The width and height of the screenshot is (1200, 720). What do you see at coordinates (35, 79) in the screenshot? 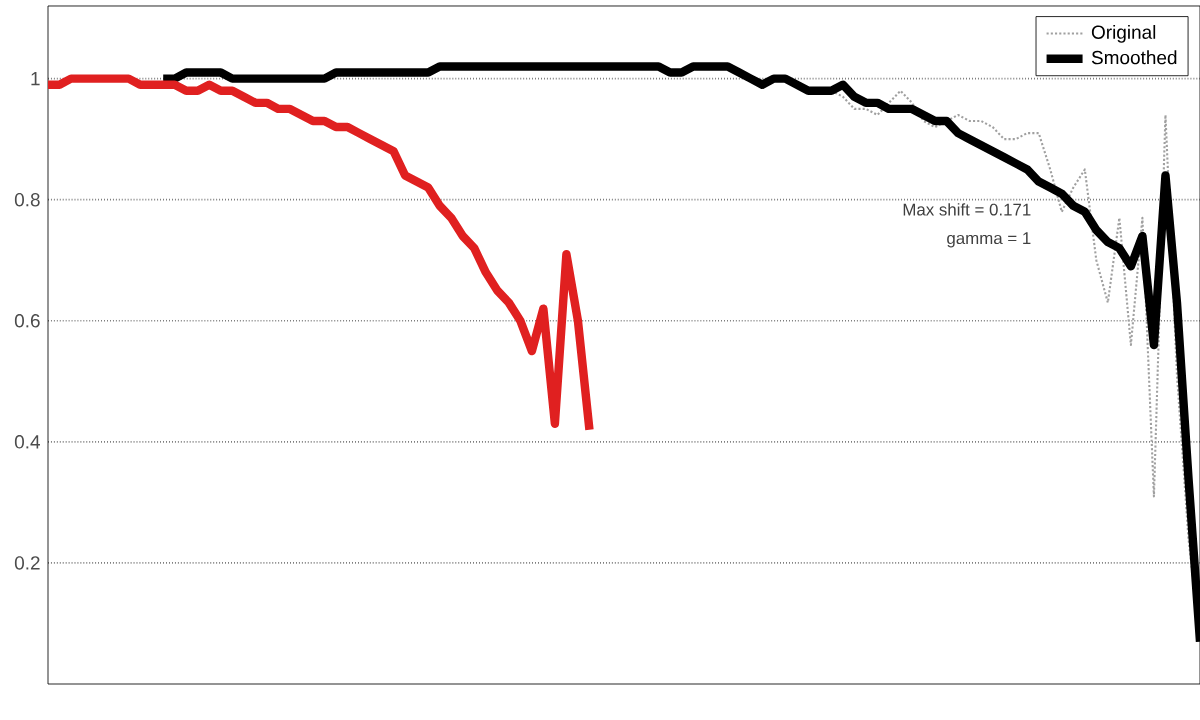
I see `y-tick-label: 1` at bounding box center [35, 79].